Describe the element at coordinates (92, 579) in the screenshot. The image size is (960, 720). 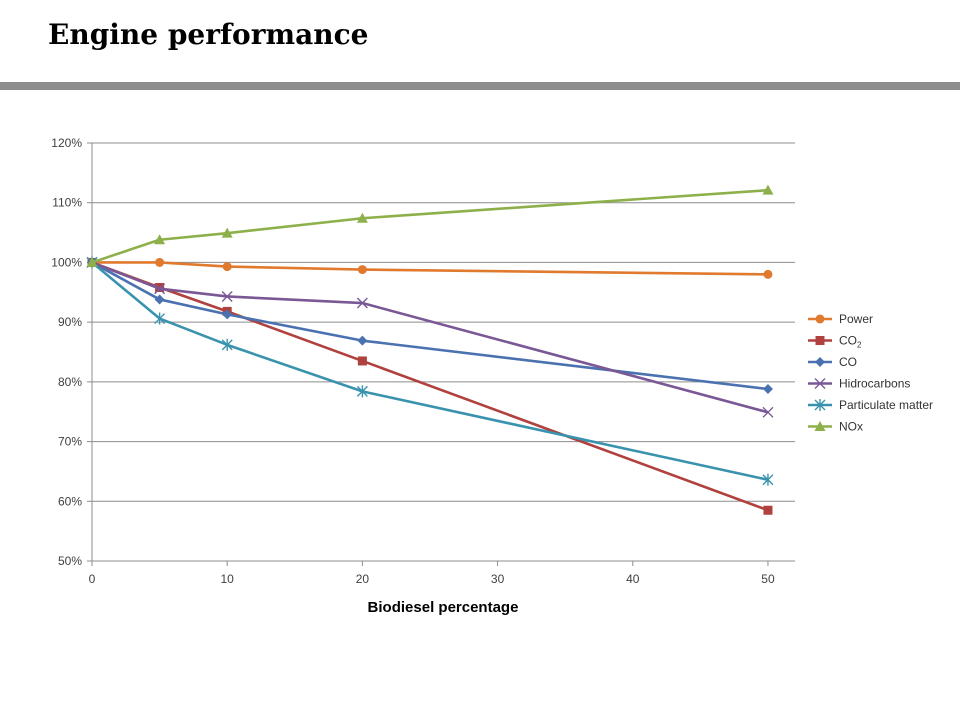
I see `x-tick-label: 0` at that location.